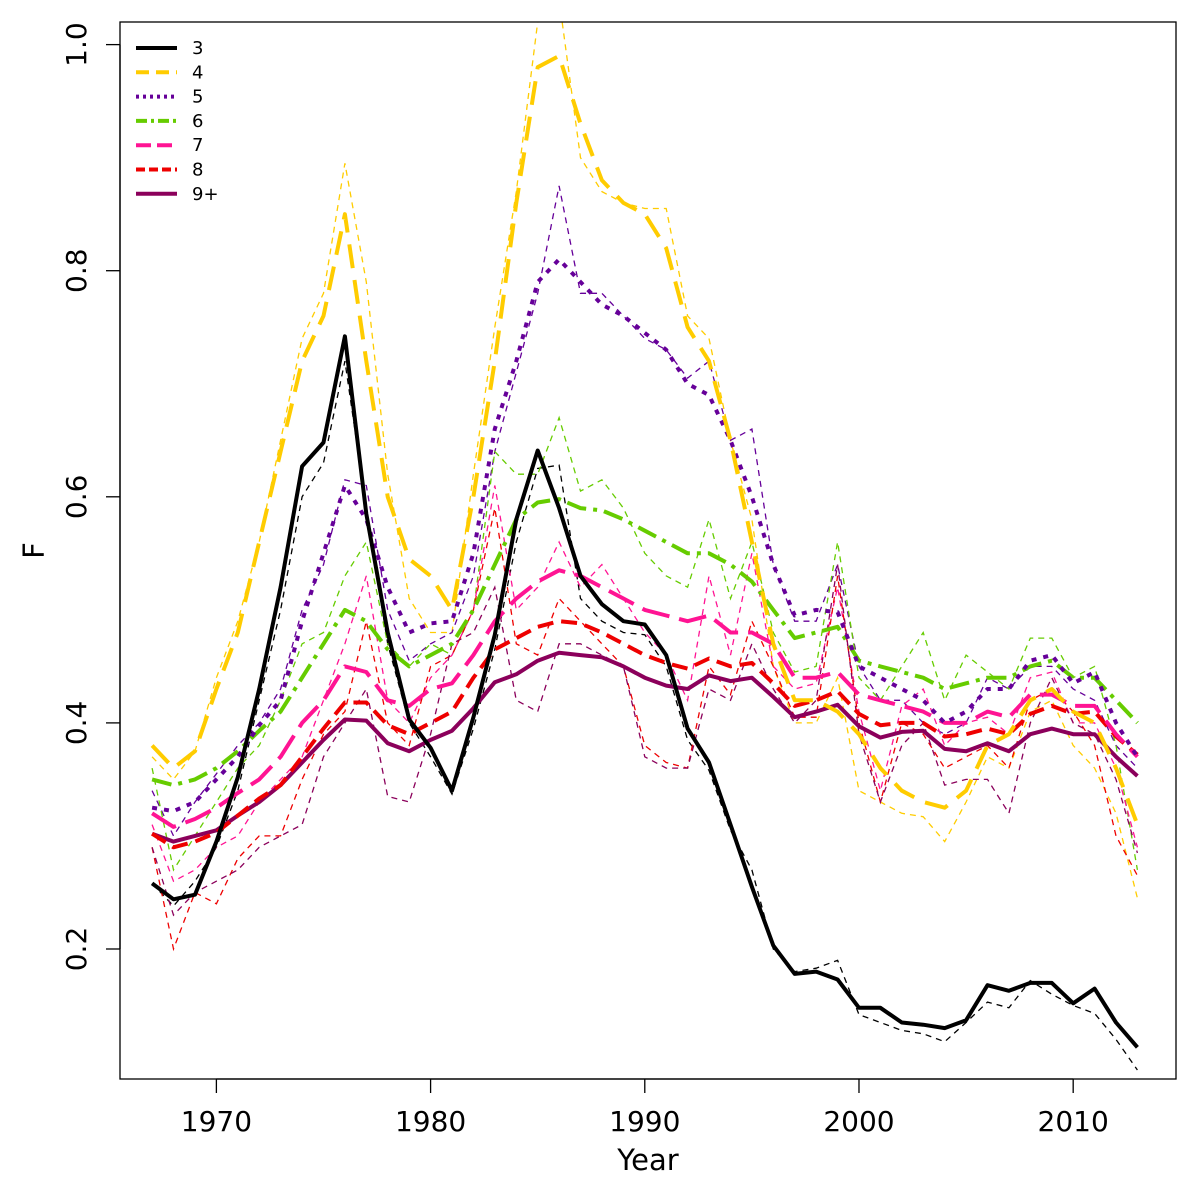 This screenshot has width=1200, height=1200. I want to click on x-tick-label: 2010, so click(1073, 1121).